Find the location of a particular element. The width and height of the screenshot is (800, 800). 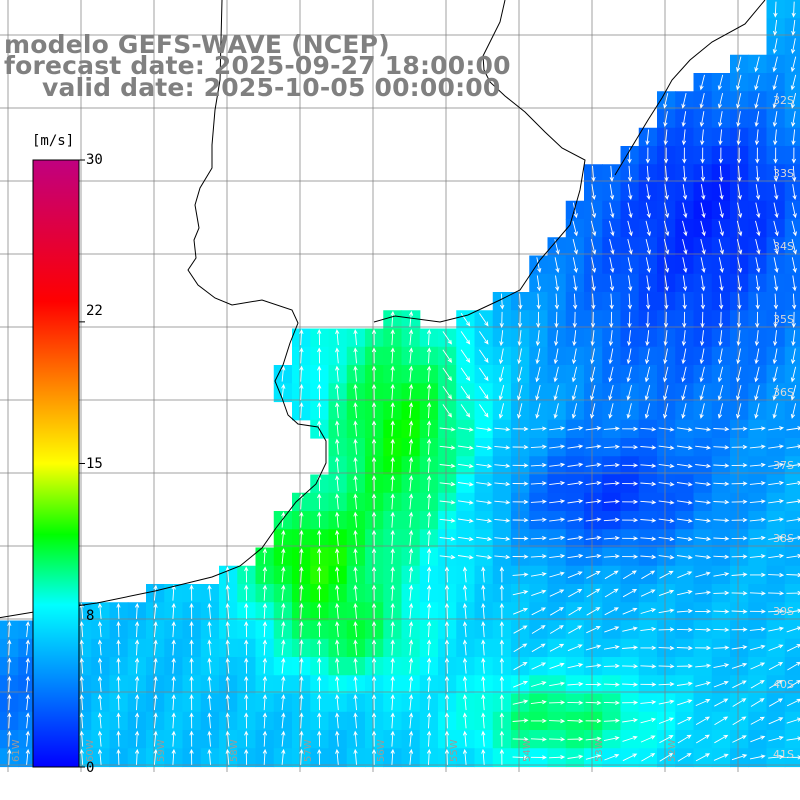

lon-label-57w: 57W is located at coordinates (308, 750).